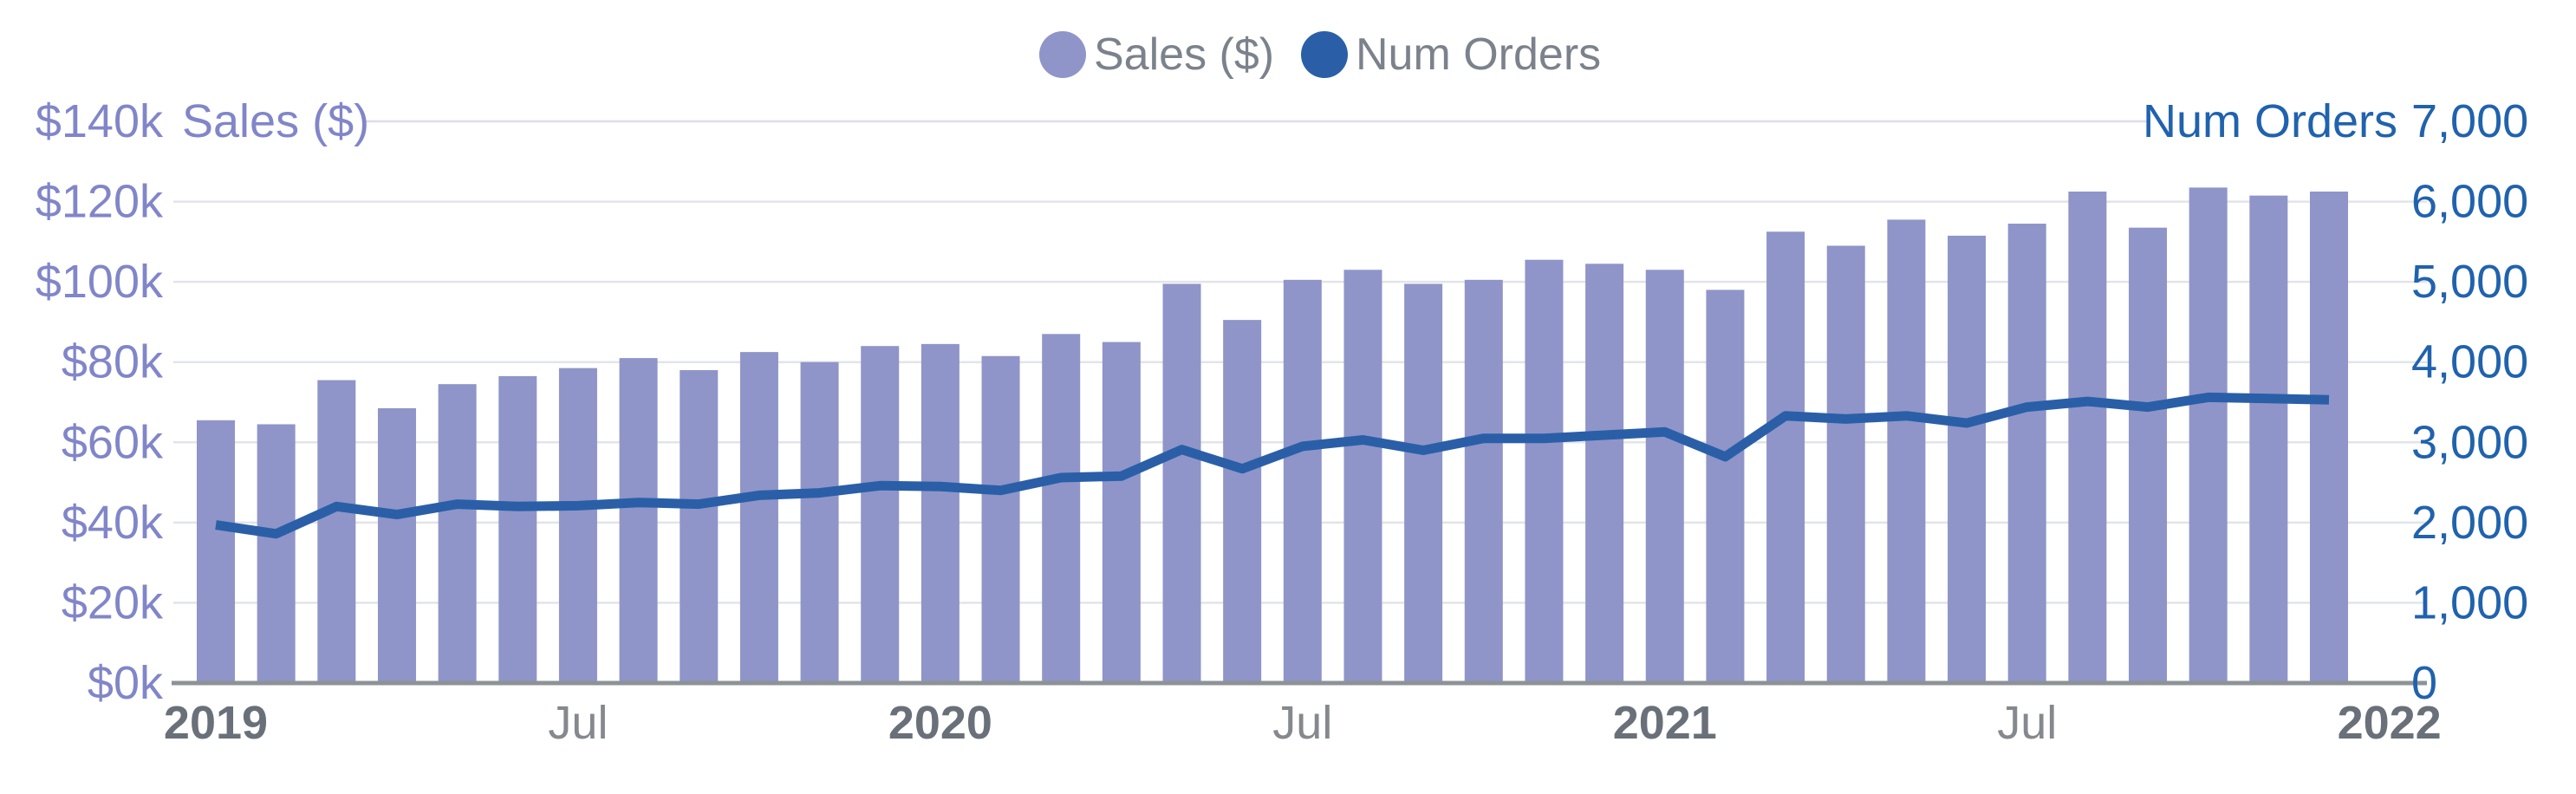 This screenshot has width=2576, height=794. Describe the element at coordinates (2469, 402) in the screenshot. I see `right-axis-tick-labels: 0 1,000 2,000 3,000 4,000 5,000 6,000 7,000` at that location.